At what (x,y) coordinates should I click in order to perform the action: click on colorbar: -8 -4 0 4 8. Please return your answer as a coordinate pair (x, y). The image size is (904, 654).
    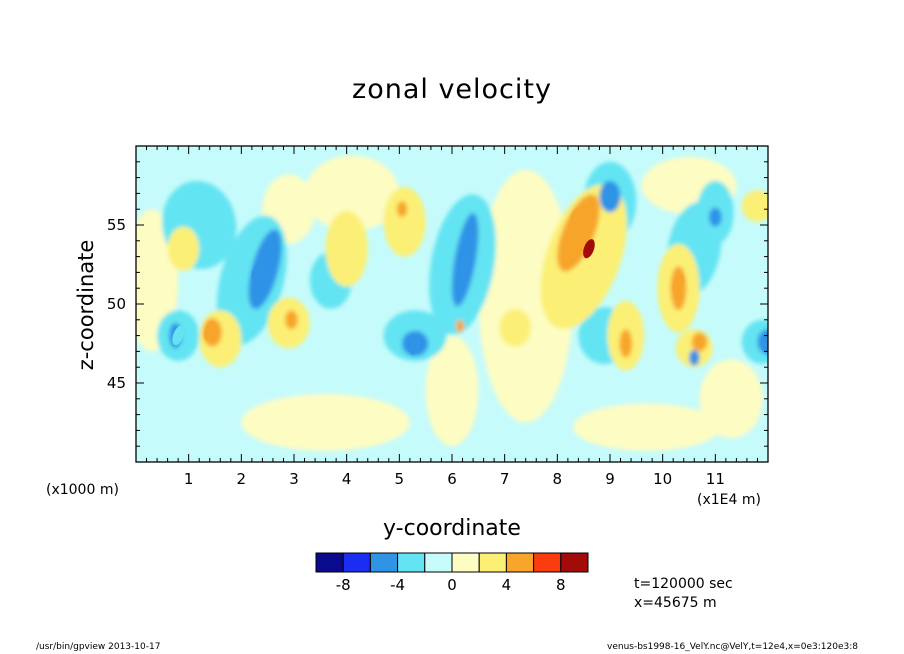
    Looking at the image, I should click on (452, 573).